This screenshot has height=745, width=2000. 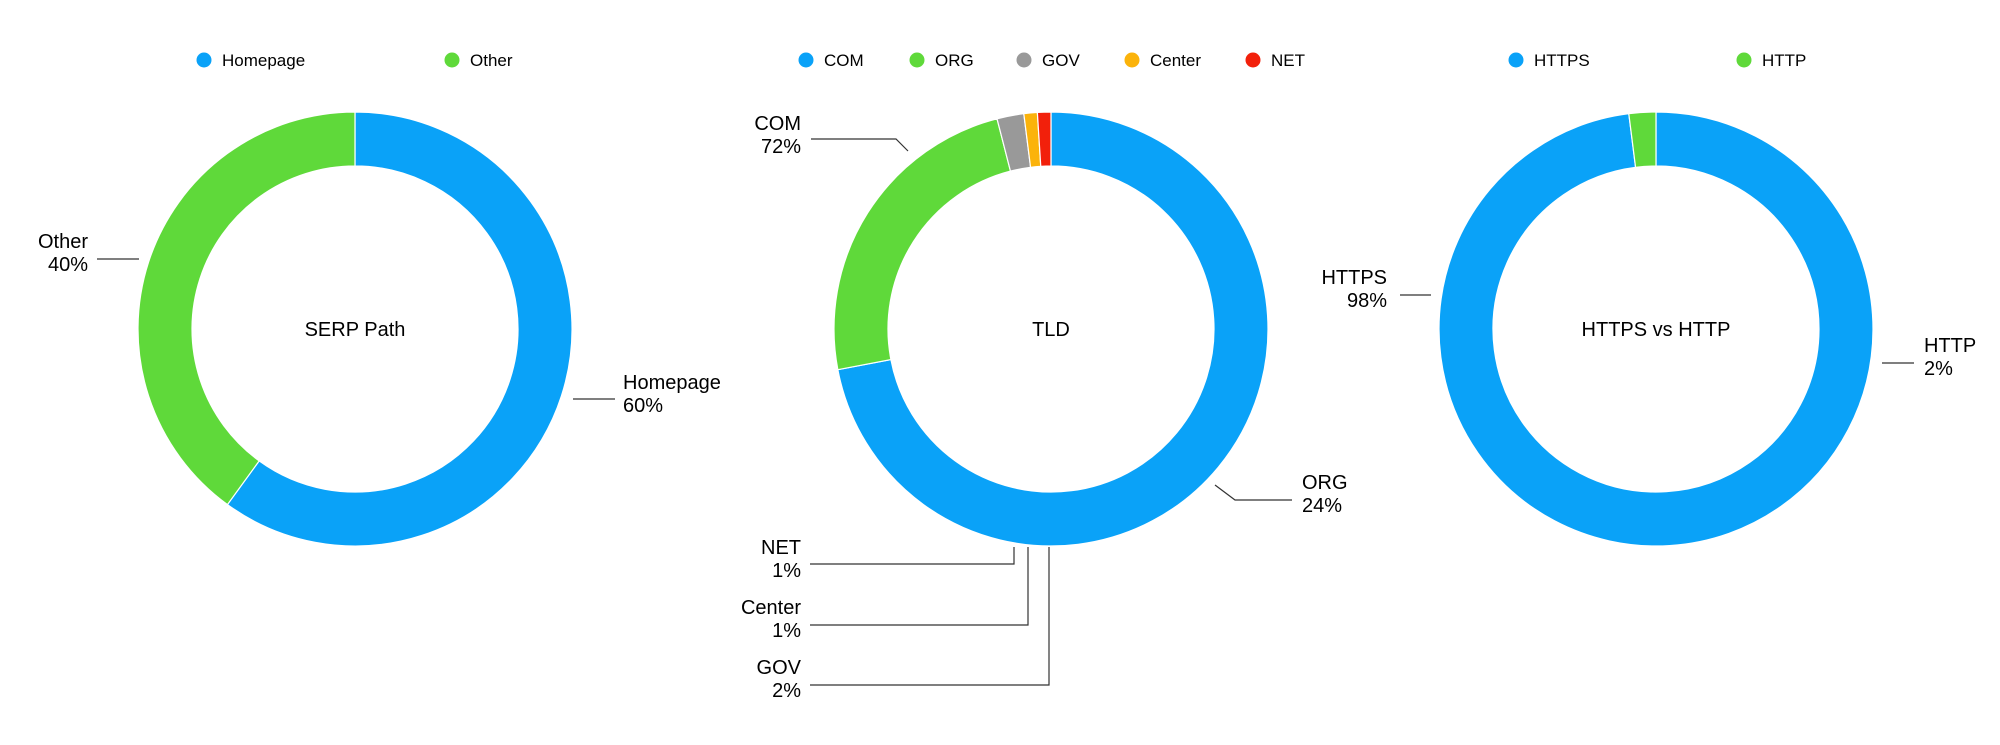 What do you see at coordinates (491, 60) in the screenshot?
I see `legend-label-other: Other` at bounding box center [491, 60].